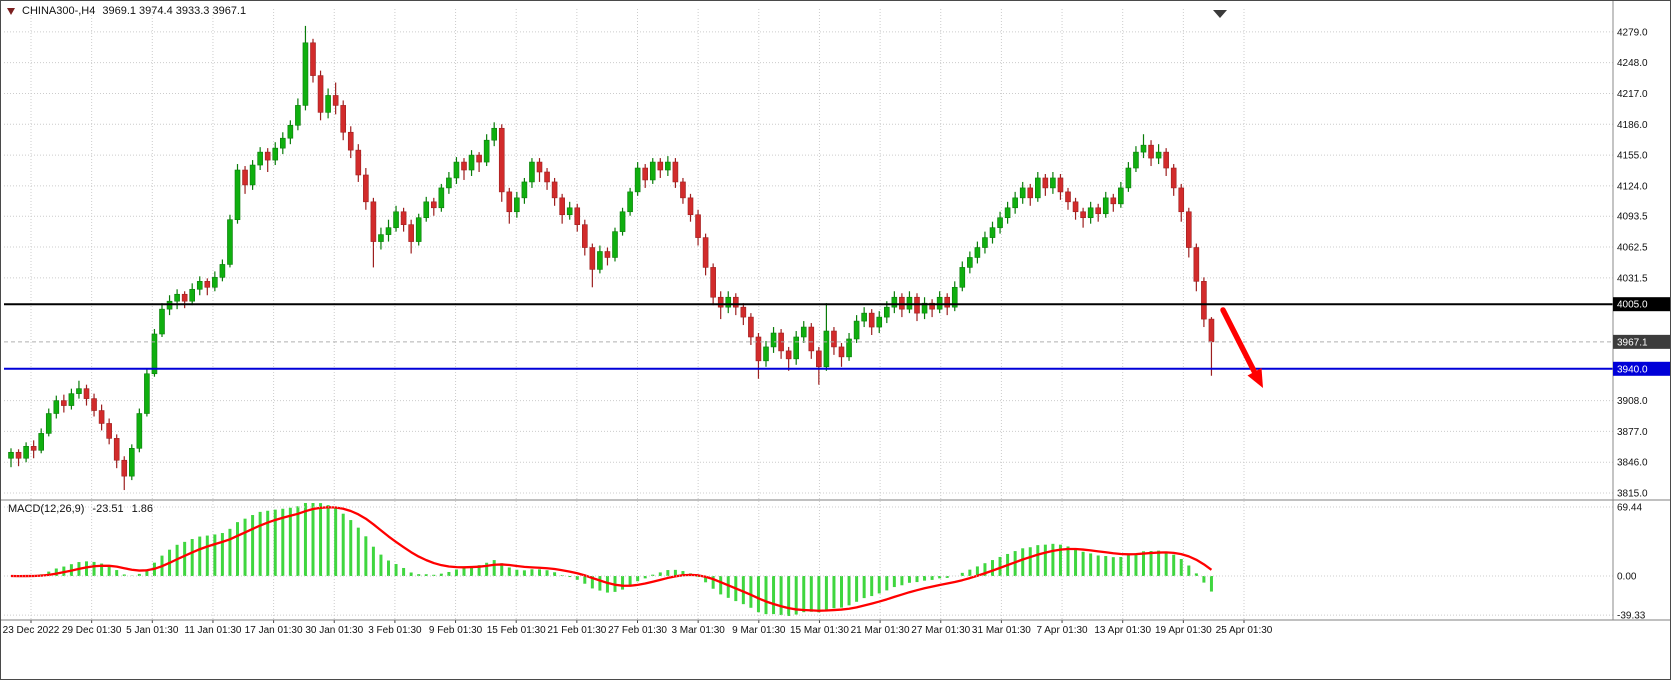 Image resolution: width=1671 pixels, height=680 pixels. I want to click on price-badge-label: 4005.0, so click(1632, 305).